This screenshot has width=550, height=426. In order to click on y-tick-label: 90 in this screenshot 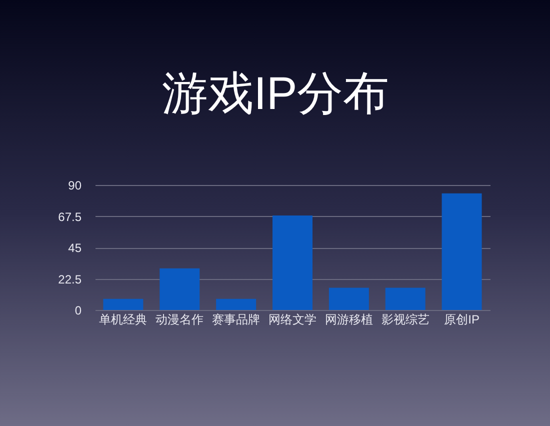, I will do `click(75, 185)`.